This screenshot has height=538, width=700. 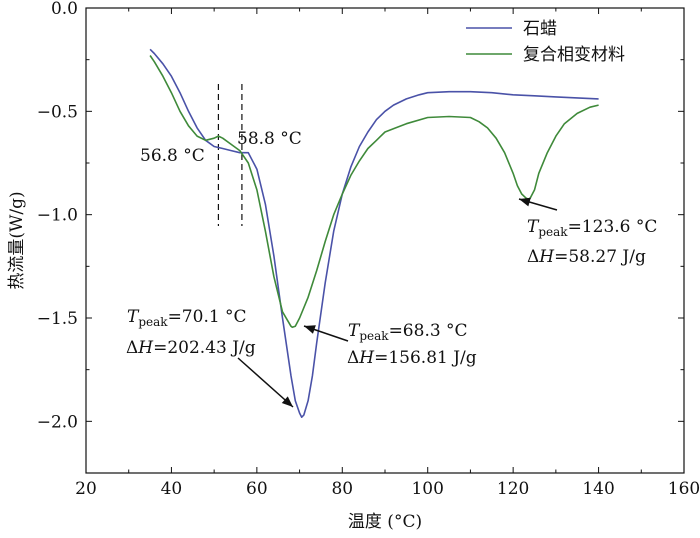 I want to click on x-axis-label: 温度 (°C), so click(x=385, y=522).